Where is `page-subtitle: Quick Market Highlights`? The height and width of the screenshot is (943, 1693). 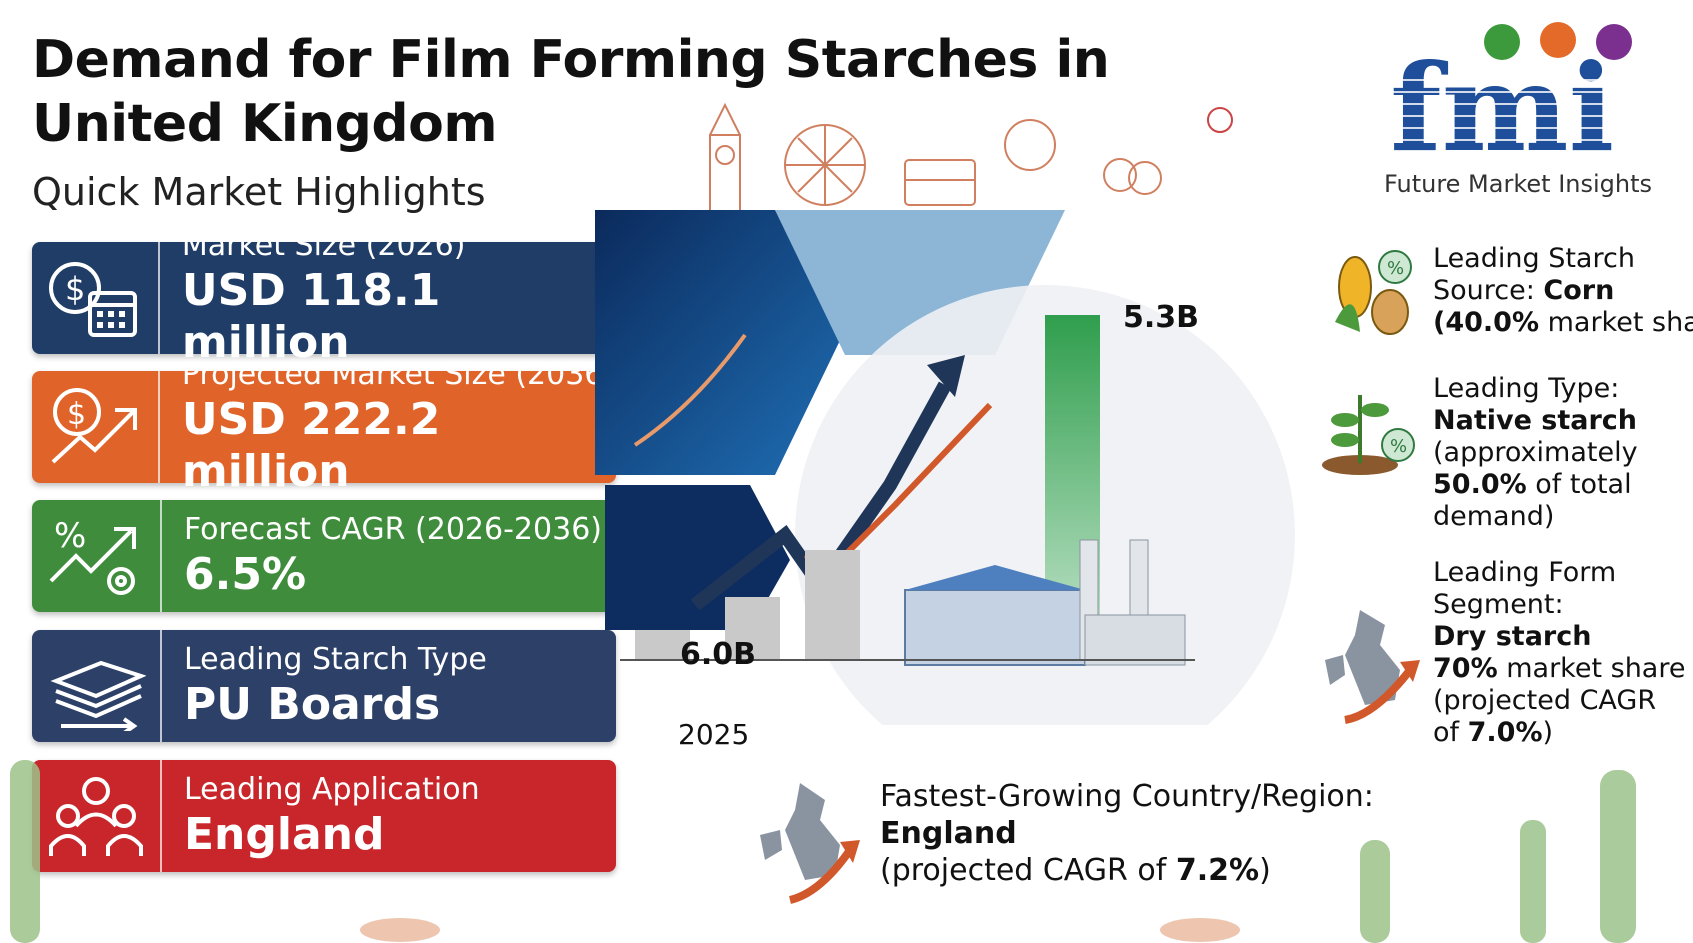 page-subtitle: Quick Market Highlights is located at coordinates (259, 192).